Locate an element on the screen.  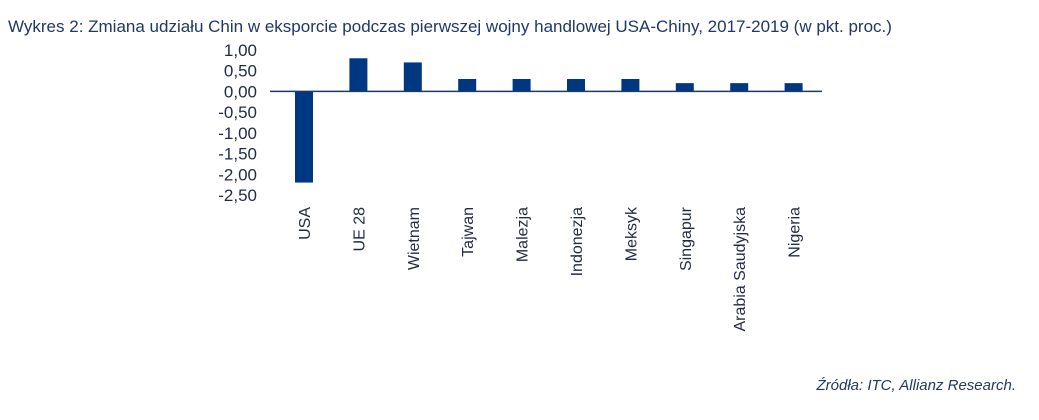
y-tick-label: 1,00 is located at coordinates (240, 50).